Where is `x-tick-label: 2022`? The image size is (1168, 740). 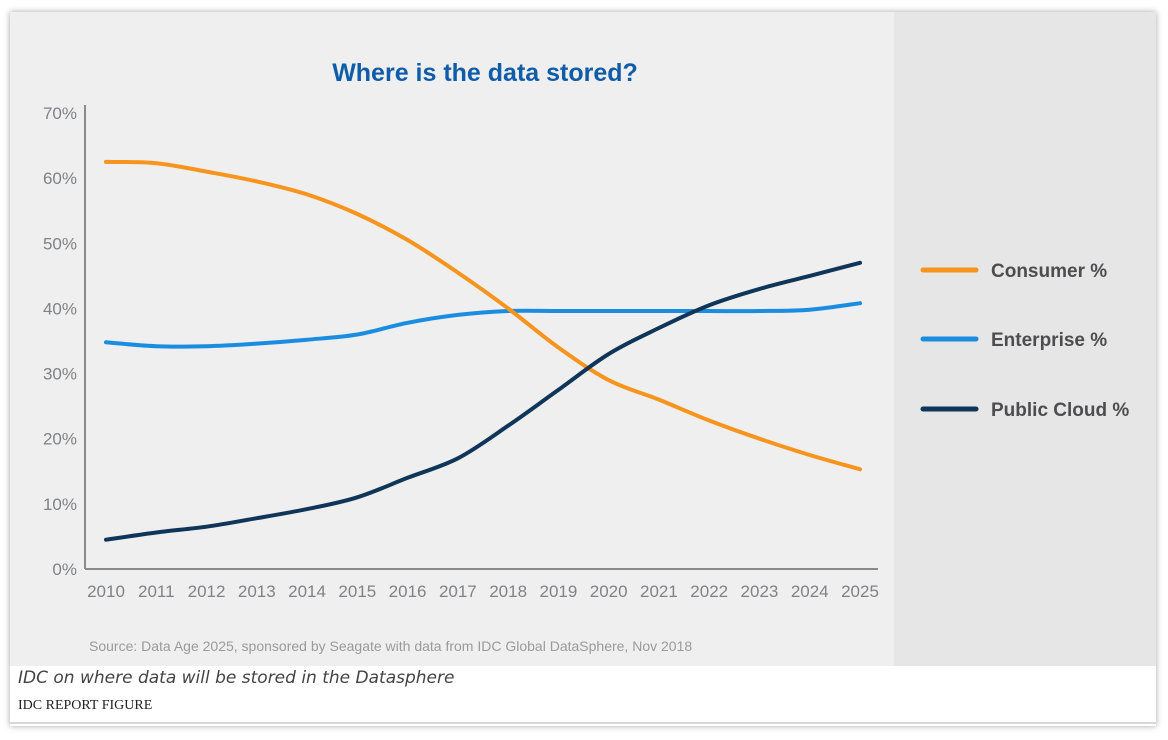 x-tick-label: 2022 is located at coordinates (709, 591).